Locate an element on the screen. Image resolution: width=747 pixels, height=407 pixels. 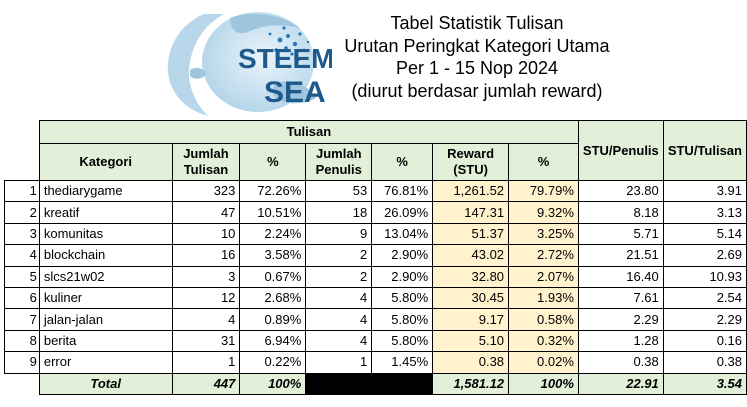
header-stu-penulis: STU/Penulis is located at coordinates (620, 150).